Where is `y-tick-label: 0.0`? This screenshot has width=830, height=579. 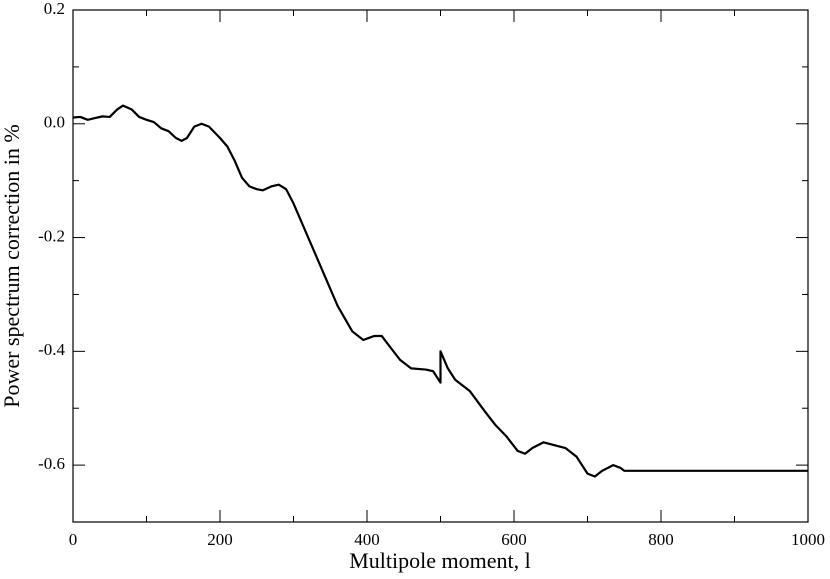 y-tick-label: 0.0 is located at coordinates (54, 122).